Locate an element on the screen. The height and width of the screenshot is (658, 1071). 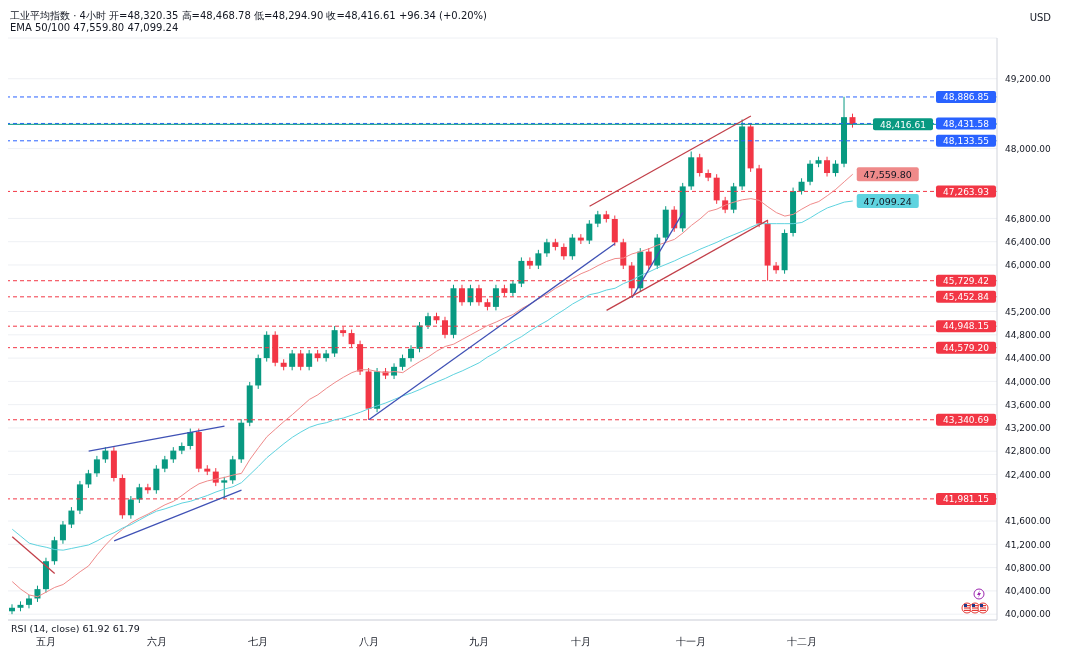
y-tick-label: 41,200.00 is located at coordinates (1028, 544).